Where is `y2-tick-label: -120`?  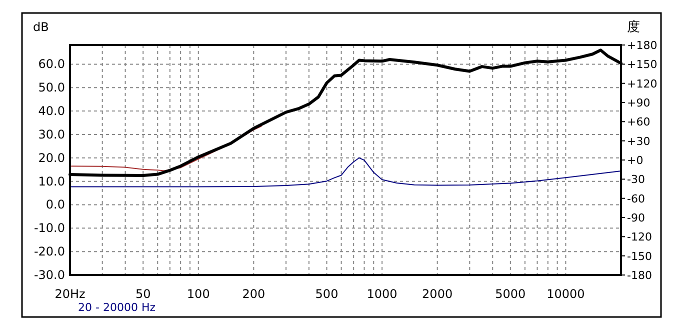
y2-tick-label: -120 is located at coordinates (639, 237).